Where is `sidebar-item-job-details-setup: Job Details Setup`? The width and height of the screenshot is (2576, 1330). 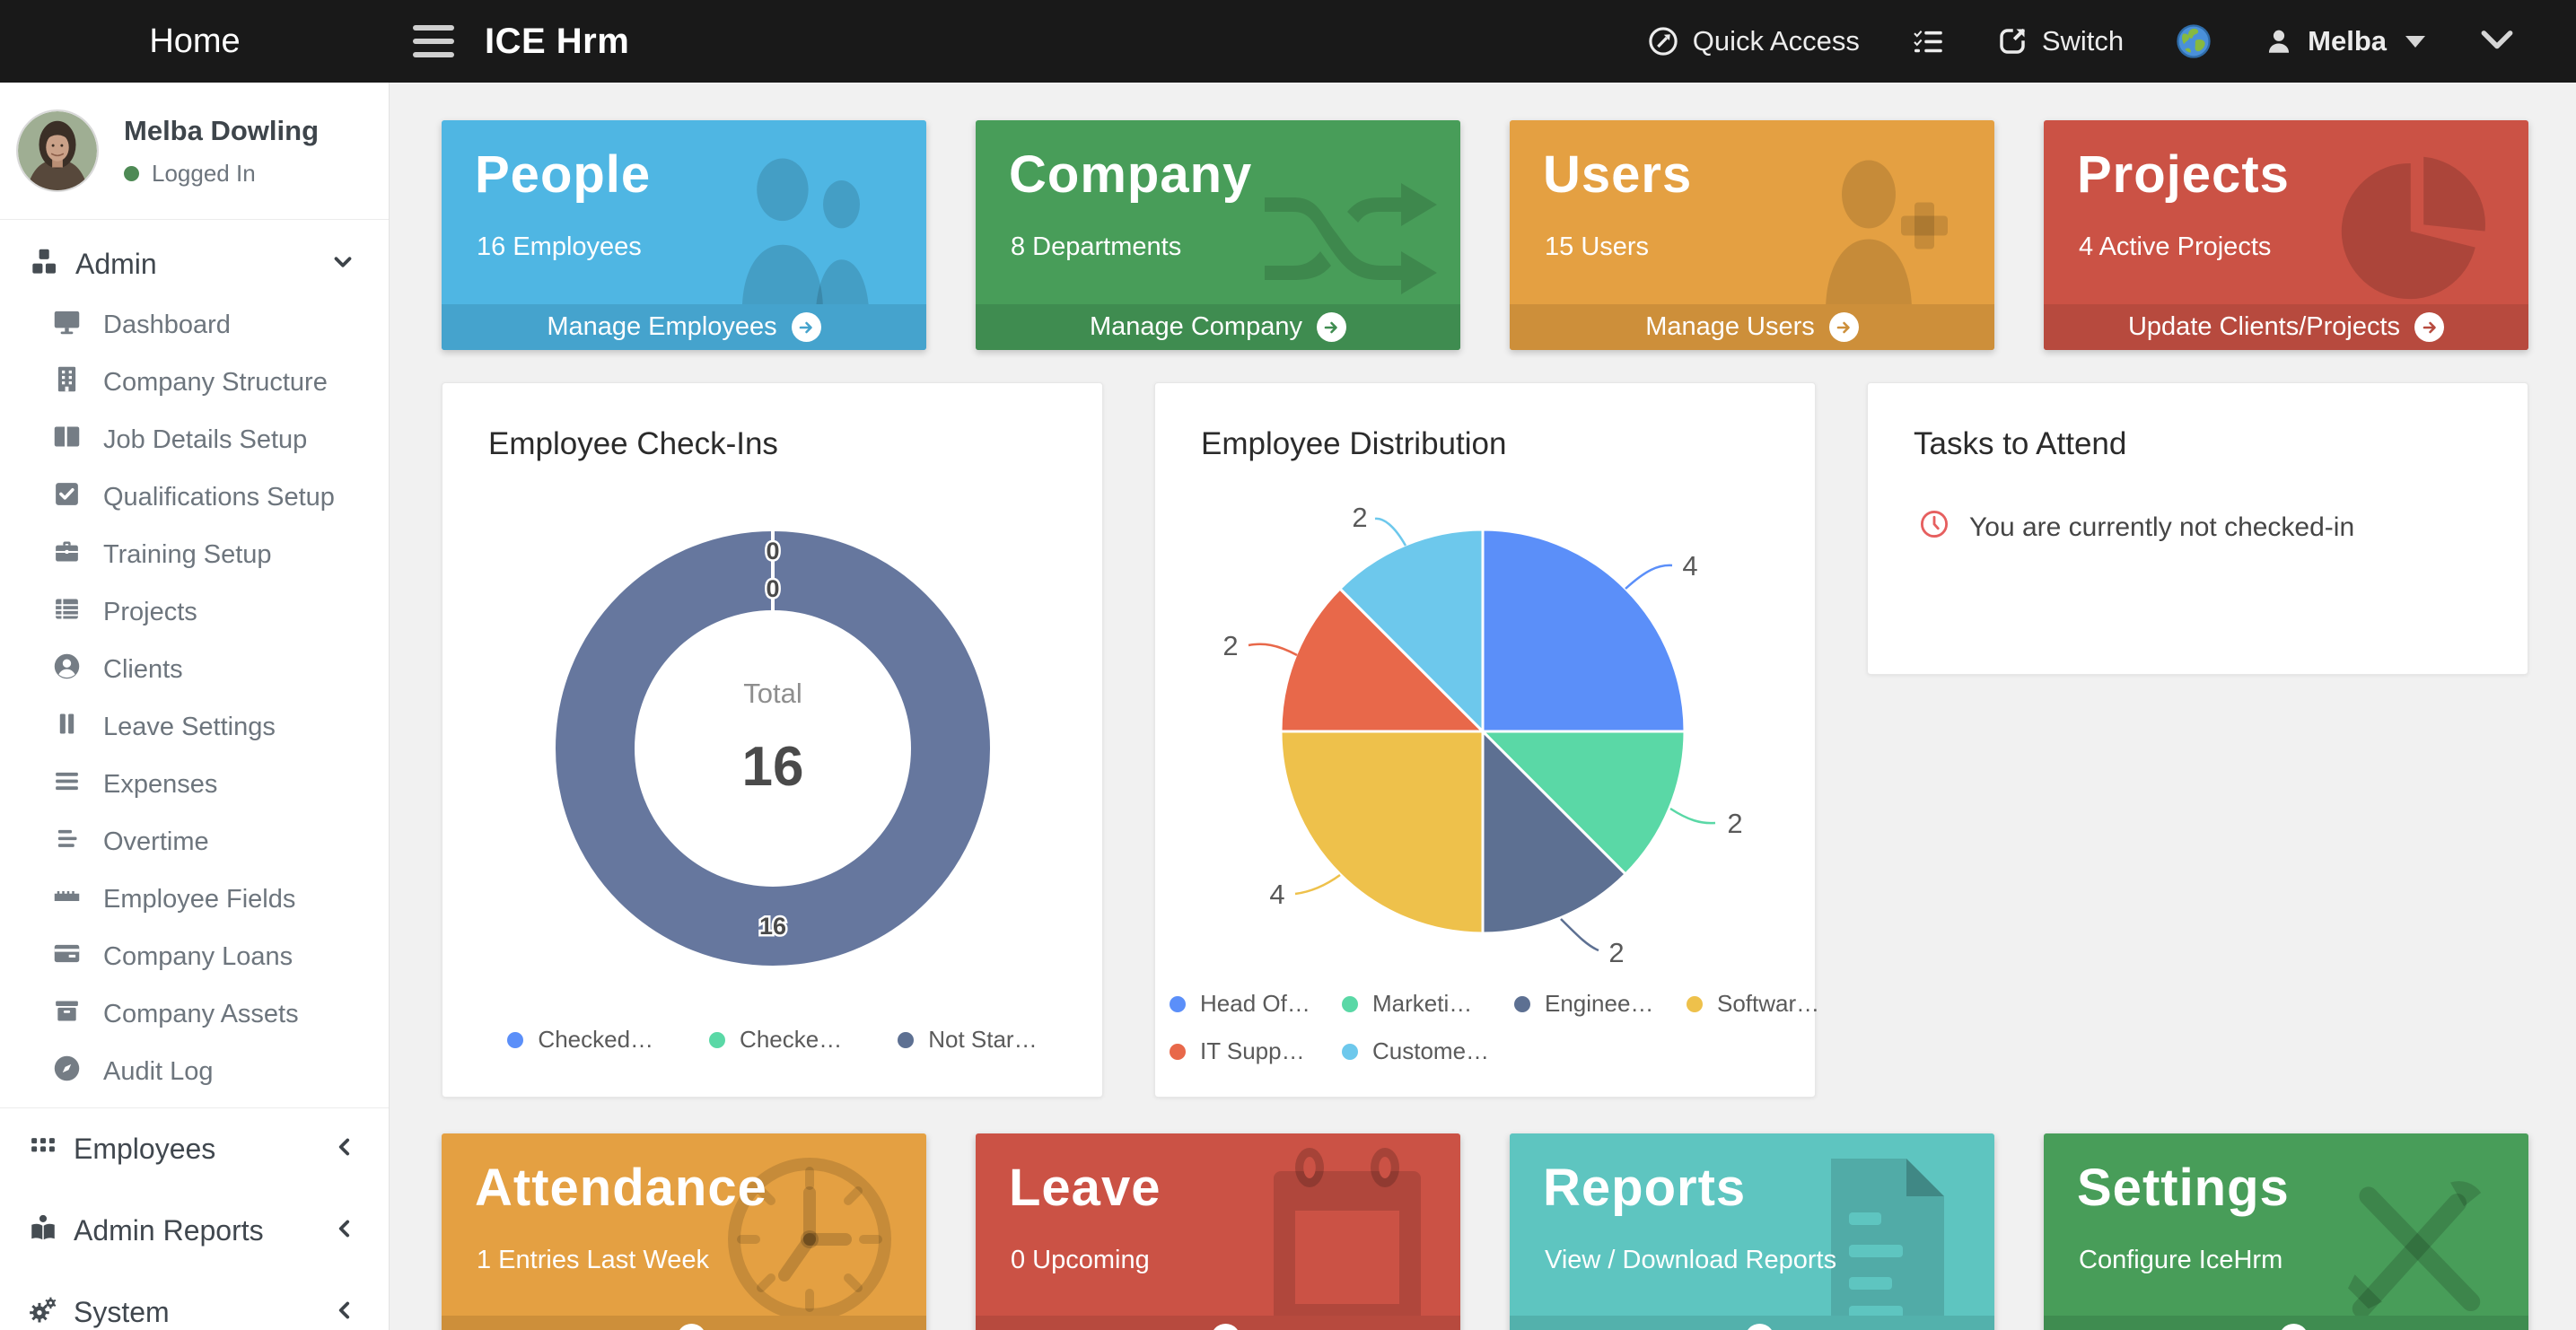 sidebar-item-job-details-setup: Job Details Setup is located at coordinates (194, 440).